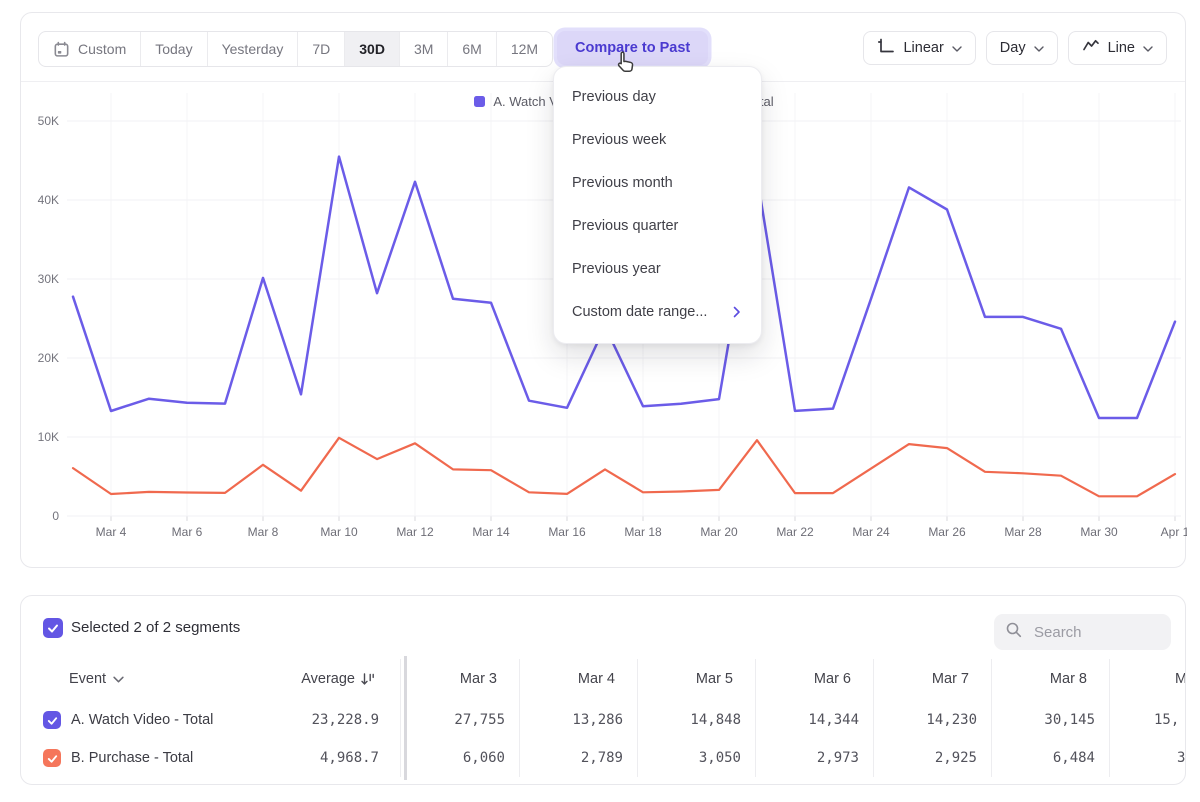 The height and width of the screenshot is (802, 1200). I want to click on preset-12m: 12M, so click(524, 49).